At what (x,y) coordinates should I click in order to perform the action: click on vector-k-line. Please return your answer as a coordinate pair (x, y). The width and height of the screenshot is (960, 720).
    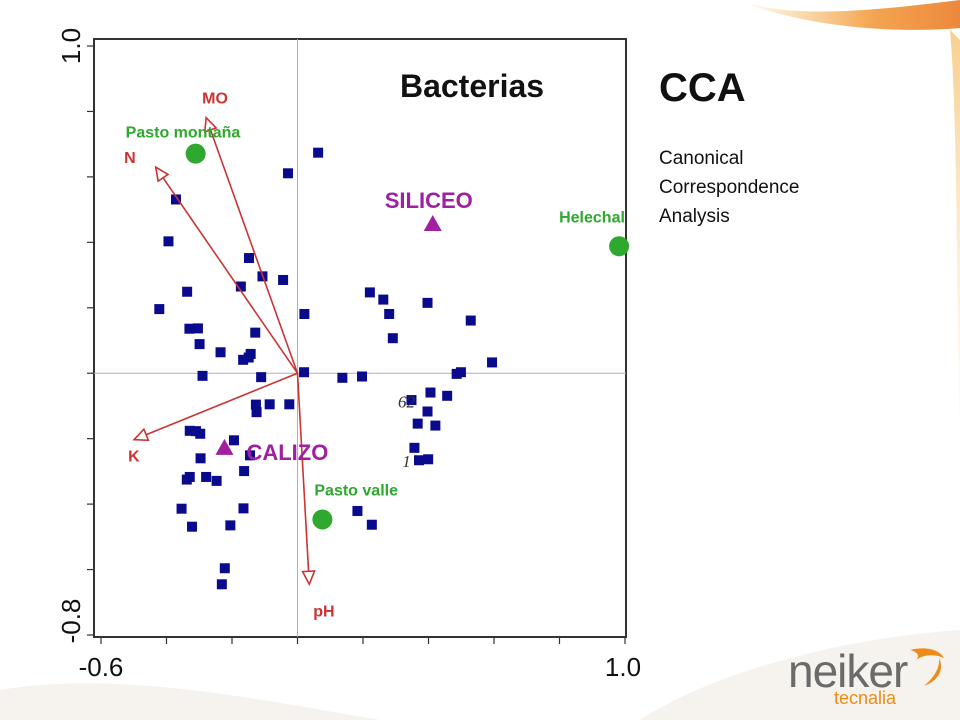
    Looking at the image, I should click on (215, 406).